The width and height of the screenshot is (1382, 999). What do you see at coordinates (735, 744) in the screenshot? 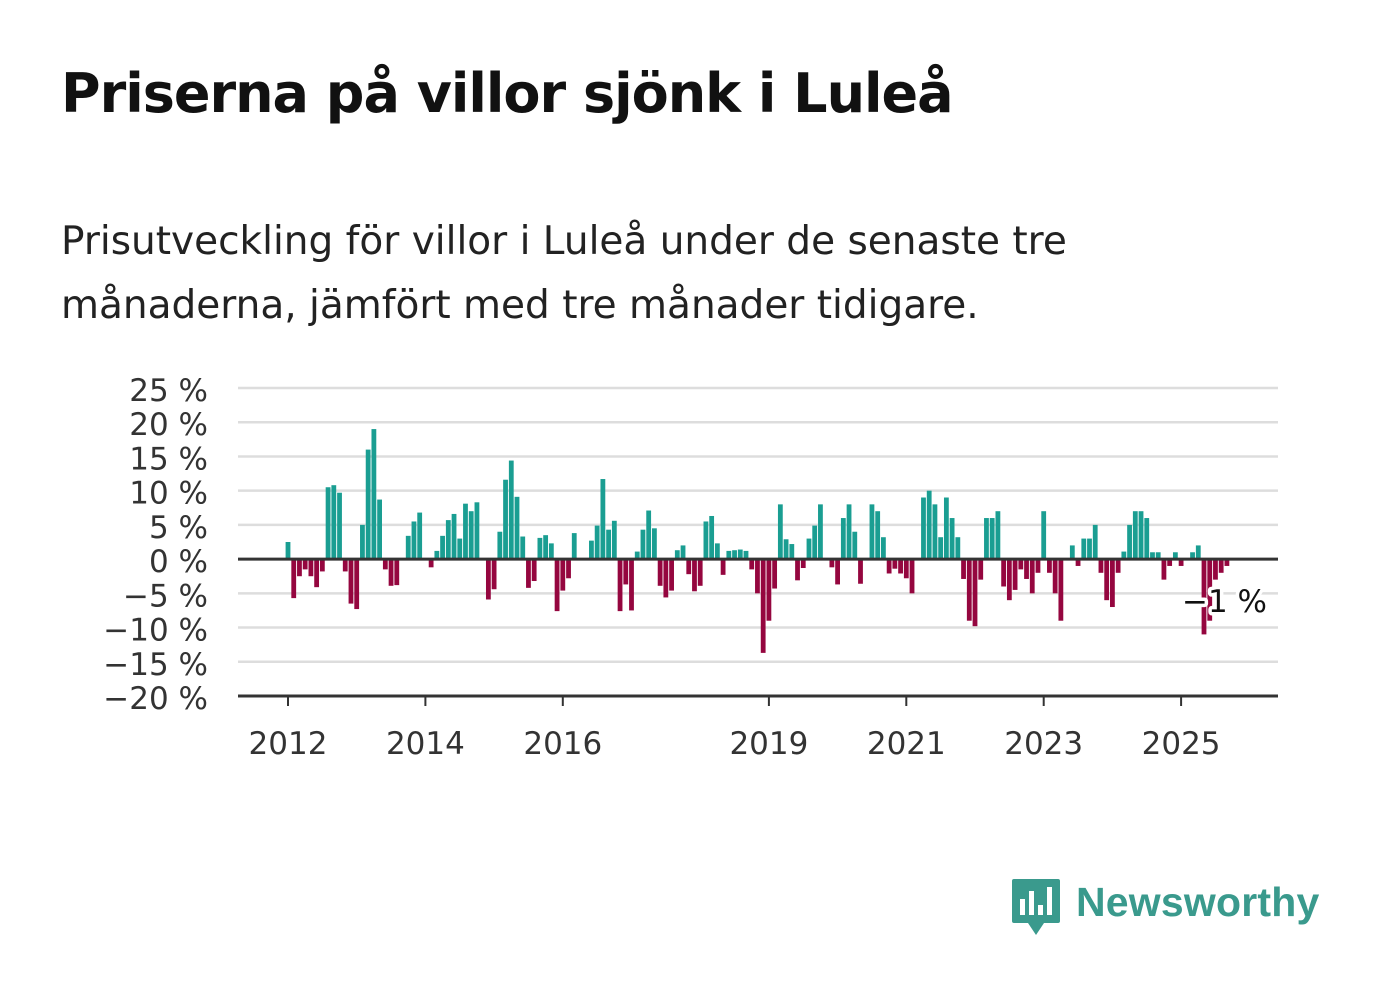
I see `x-axis-labels: 2012 2014 2016 2019 2021 2023 2025` at bounding box center [735, 744].